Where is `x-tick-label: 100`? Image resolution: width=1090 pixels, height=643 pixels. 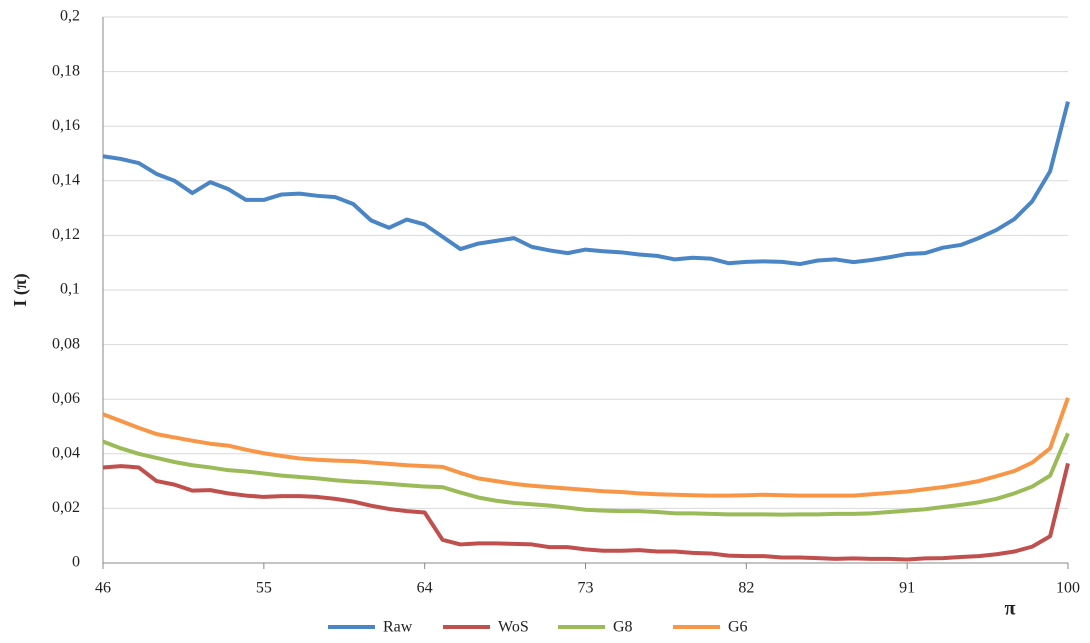
x-tick-label: 100 is located at coordinates (1068, 588).